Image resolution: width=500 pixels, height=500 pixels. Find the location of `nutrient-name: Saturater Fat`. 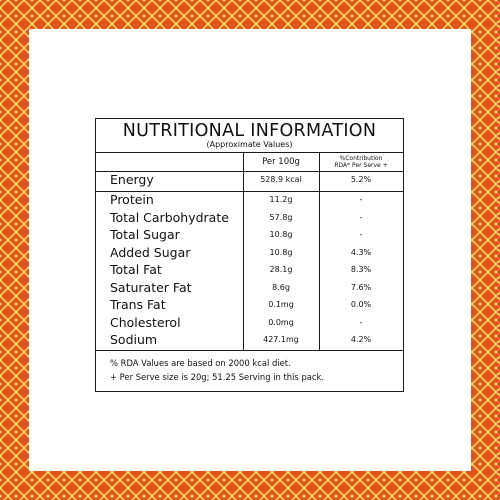

nutrient-name: Saturater Fat is located at coordinates (151, 287).